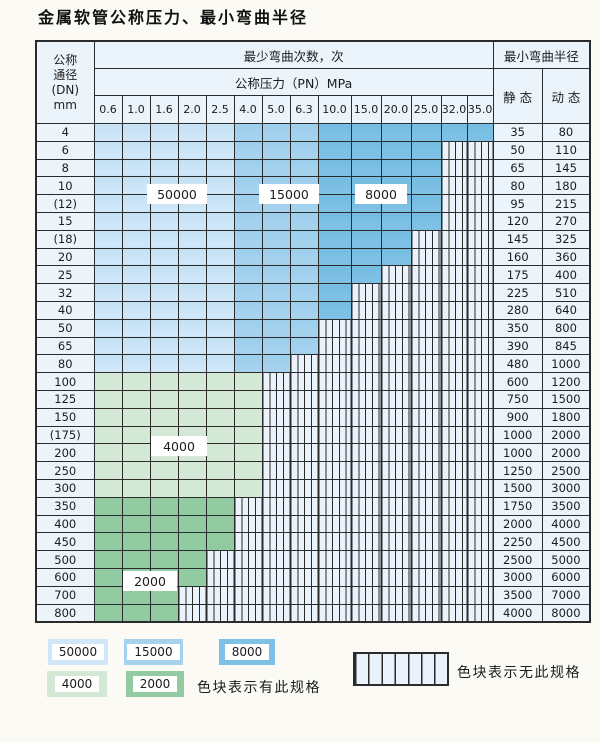  Describe the element at coordinates (313, 257) in the screenshot. I see `table-row: 20 160 360` at that location.